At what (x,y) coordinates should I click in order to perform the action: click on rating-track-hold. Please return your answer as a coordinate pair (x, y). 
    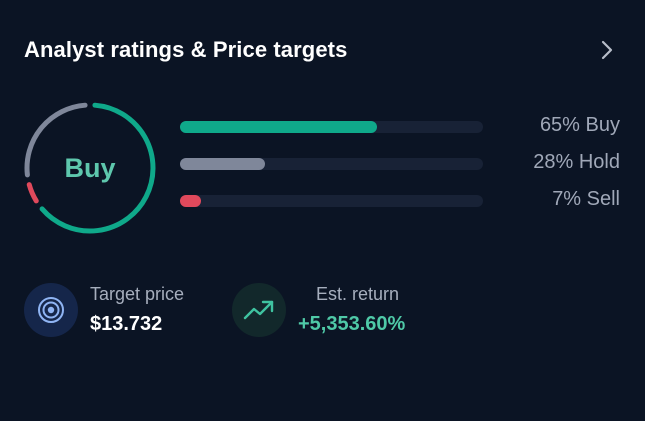
    Looking at the image, I should click on (331, 164).